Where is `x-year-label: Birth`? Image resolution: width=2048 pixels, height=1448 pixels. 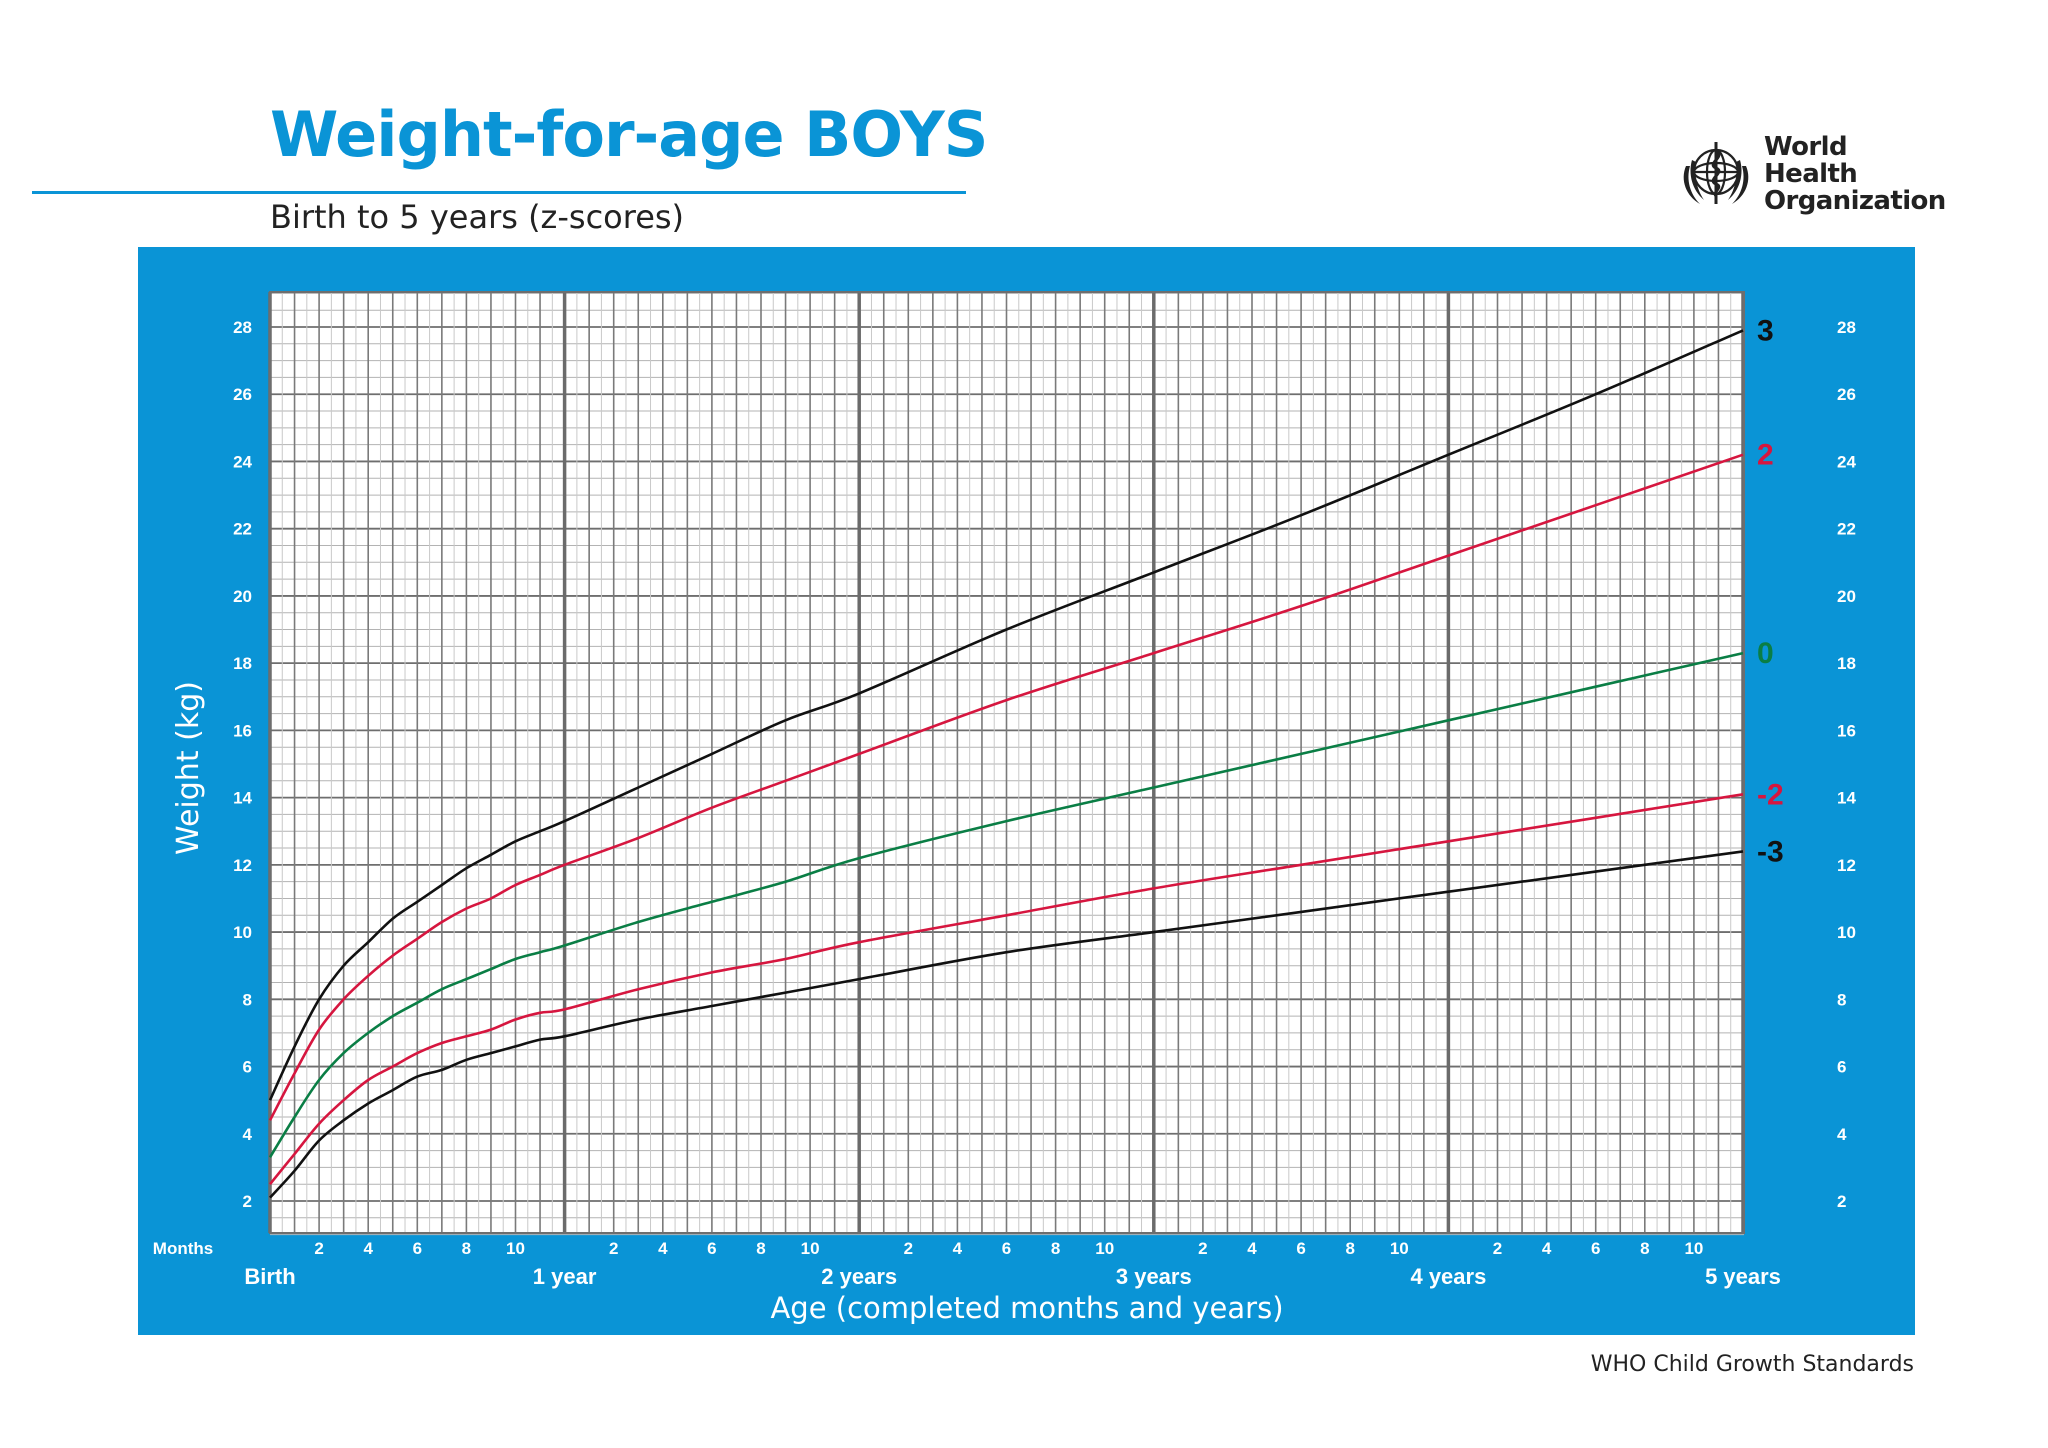 x-year-label: Birth is located at coordinates (269, 1276).